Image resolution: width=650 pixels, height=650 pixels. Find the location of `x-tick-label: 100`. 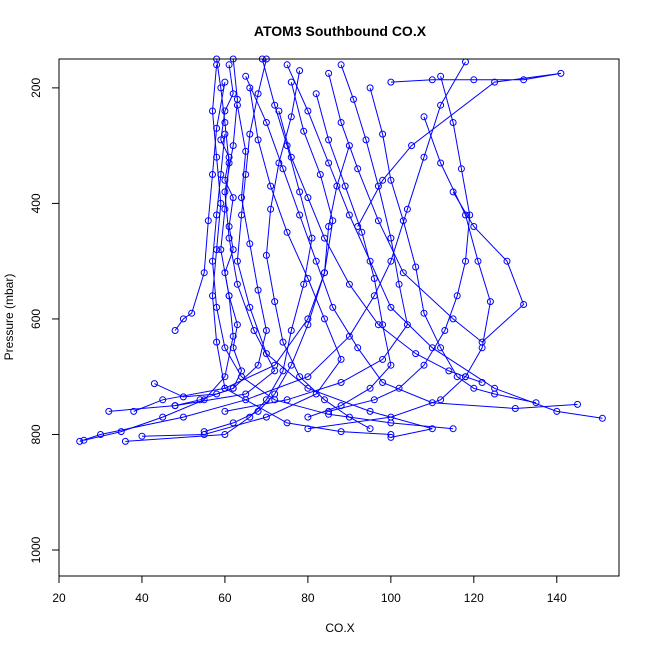

x-tick-label: 100 is located at coordinates (391, 598).